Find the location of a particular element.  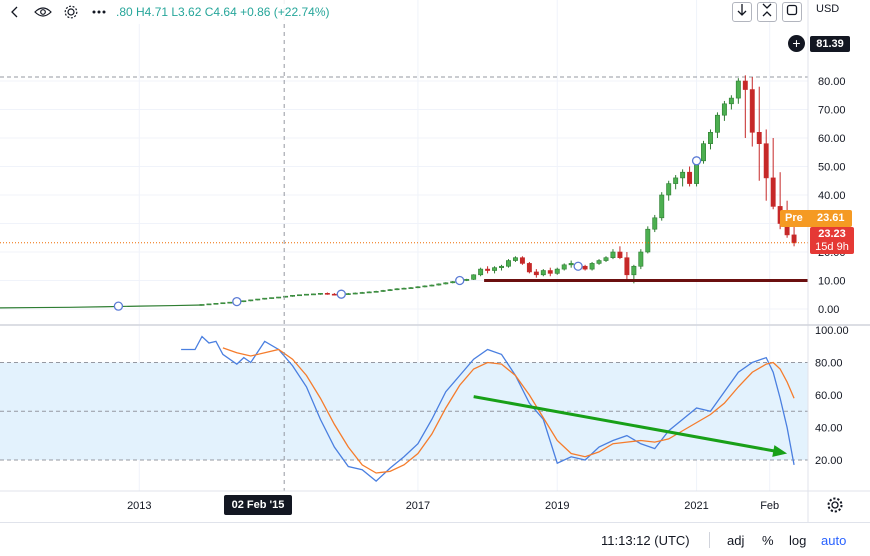

gear-icon is located at coordinates (835, 505).